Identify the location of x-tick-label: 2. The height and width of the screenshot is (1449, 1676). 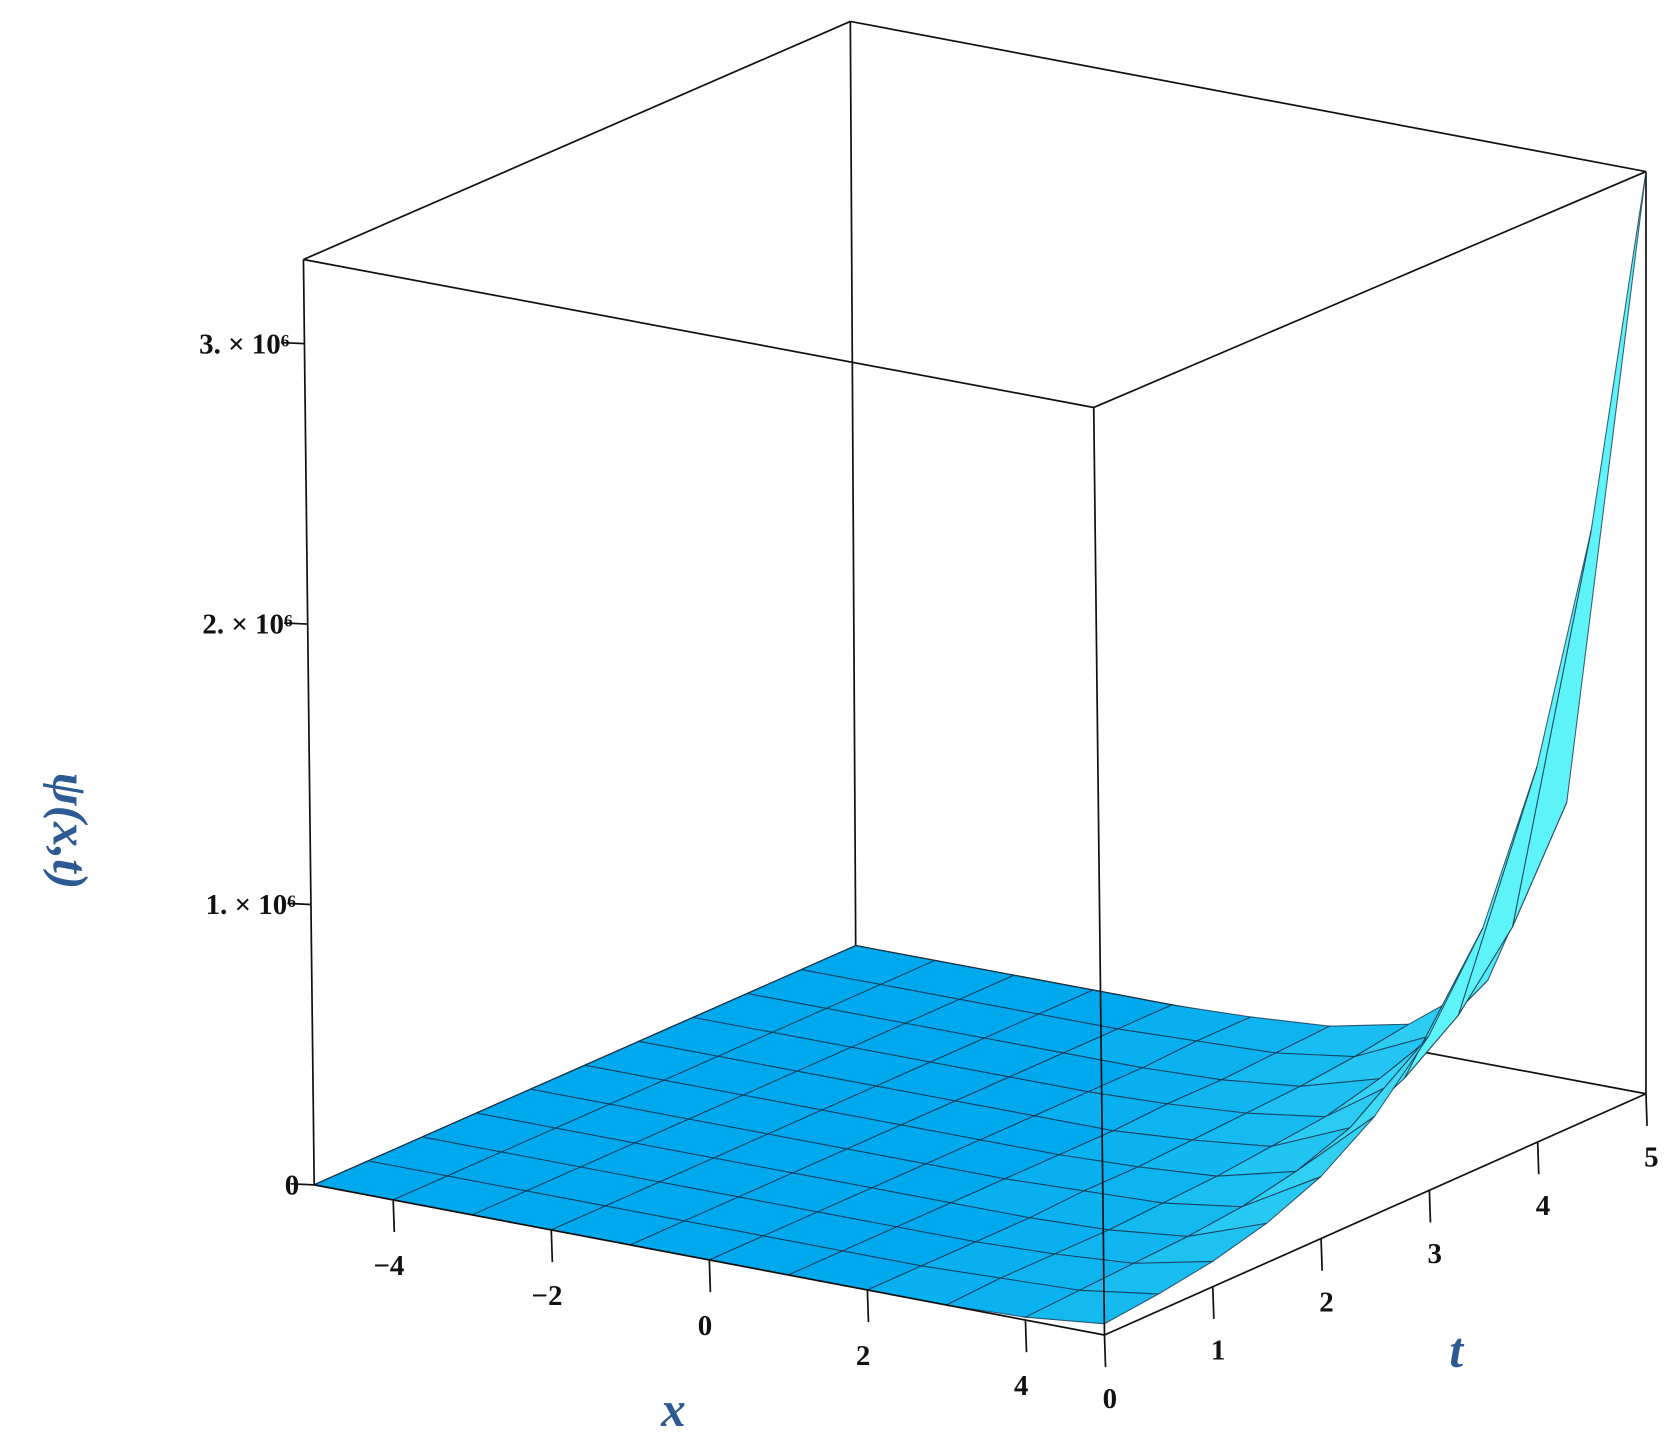
(863, 1356).